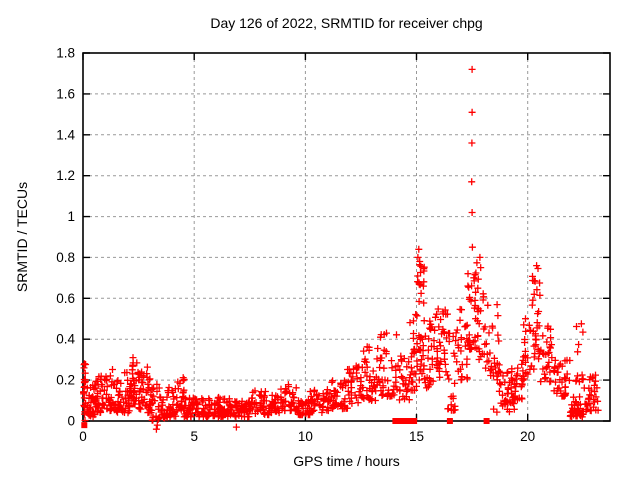 The width and height of the screenshot is (640, 480). I want to click on x-tick-label: 20, so click(527, 436).